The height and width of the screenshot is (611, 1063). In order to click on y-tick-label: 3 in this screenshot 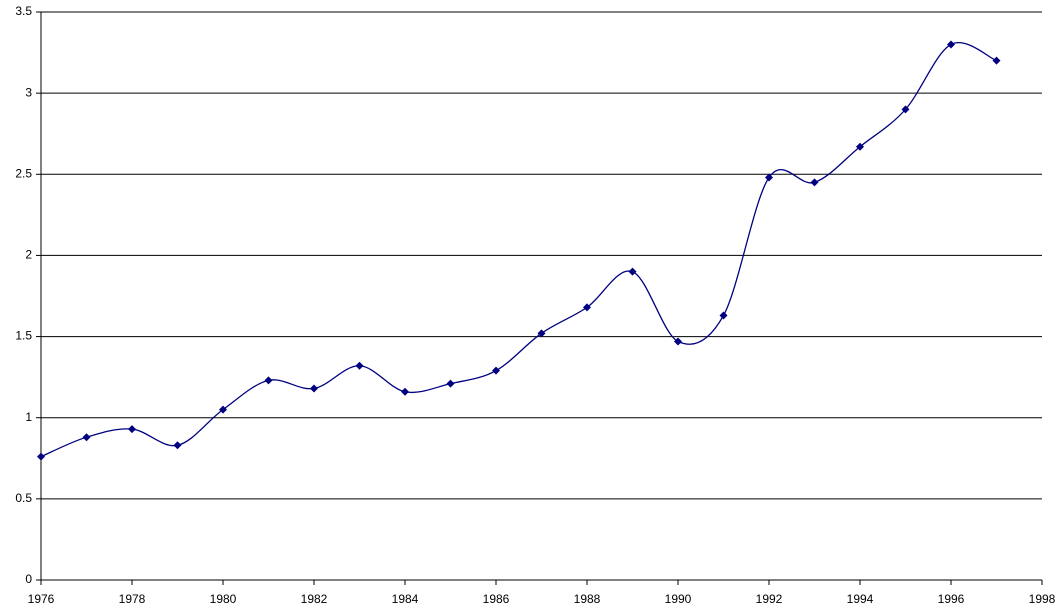, I will do `click(28, 92)`.